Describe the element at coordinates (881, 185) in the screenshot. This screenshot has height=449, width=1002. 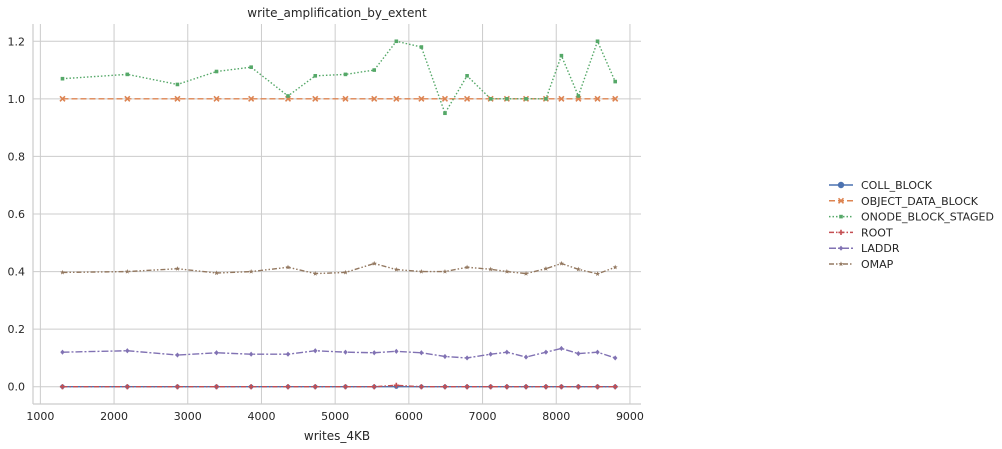
I see `legend-item-coll-block: COLL_BLOCK` at that location.